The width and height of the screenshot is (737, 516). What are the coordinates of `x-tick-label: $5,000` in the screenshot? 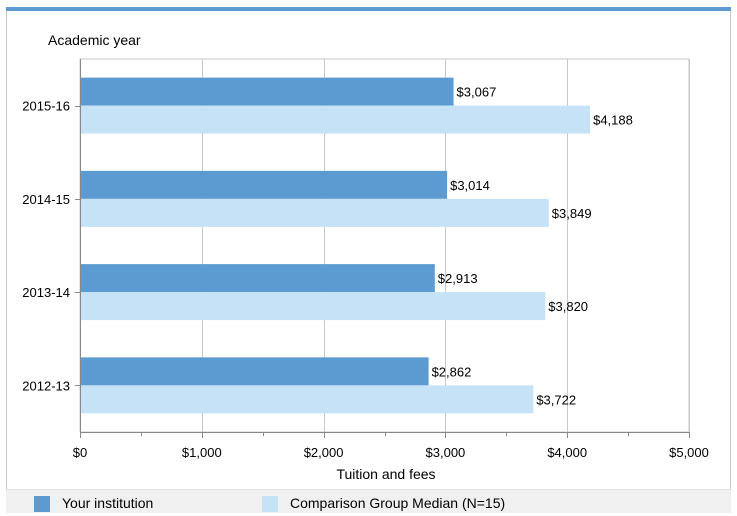 It's located at (689, 452).